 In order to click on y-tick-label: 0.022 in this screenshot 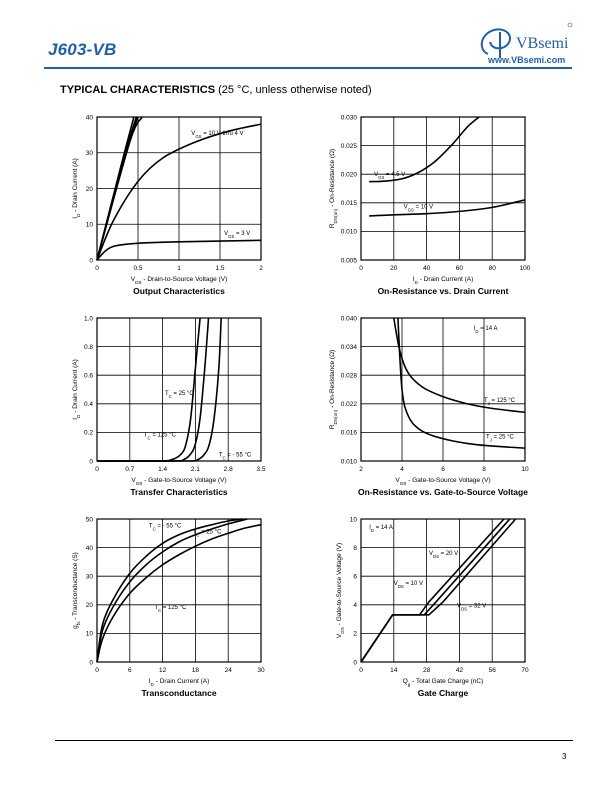, I will do `click(349, 404)`.